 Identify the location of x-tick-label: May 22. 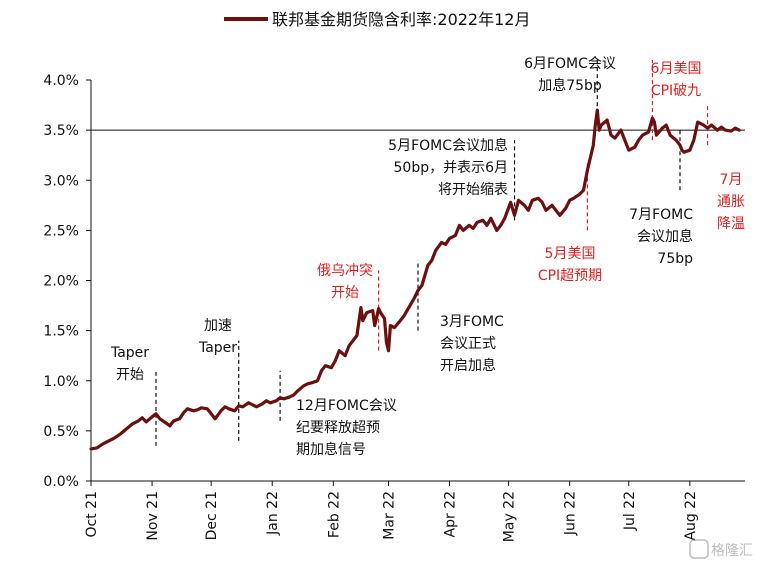
(510, 516).